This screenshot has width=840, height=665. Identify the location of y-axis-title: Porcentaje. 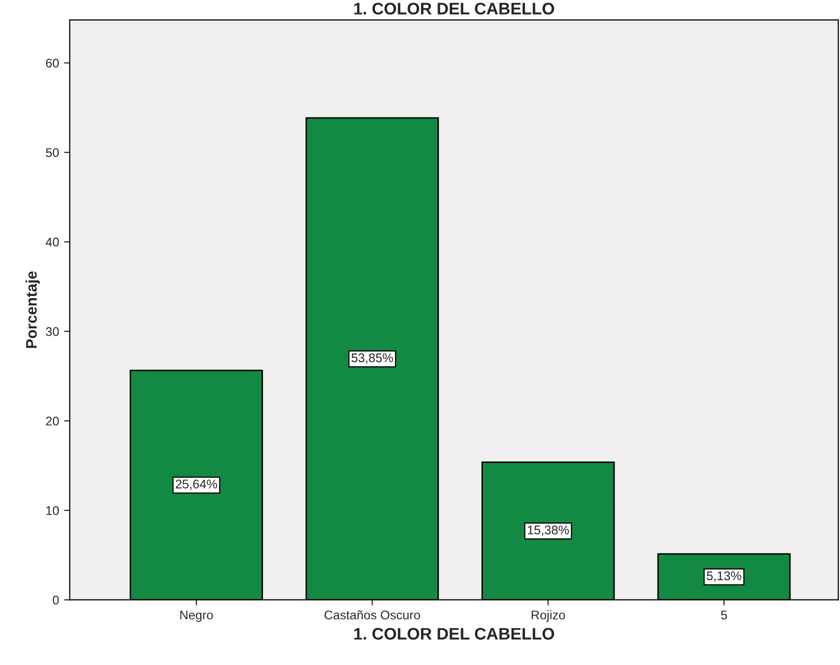
(33, 309).